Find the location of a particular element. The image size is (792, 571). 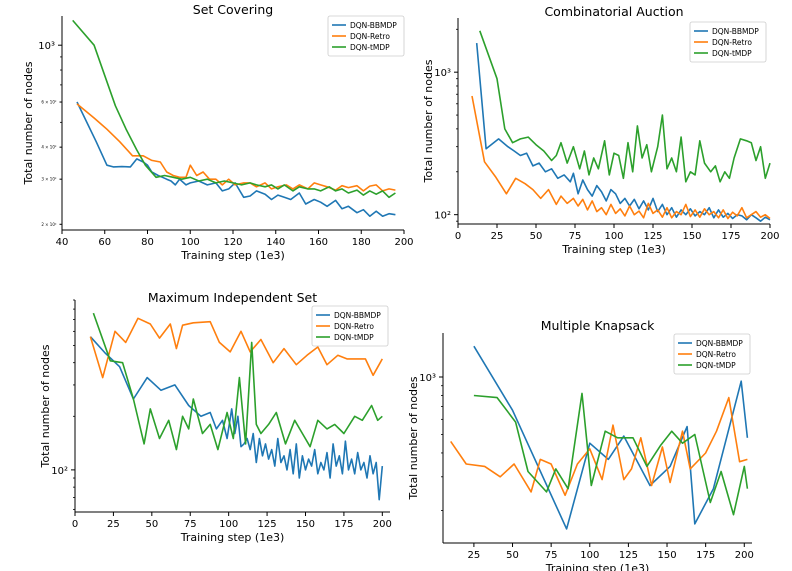

chart-title: Maximum Independent Set is located at coordinates (232, 297).